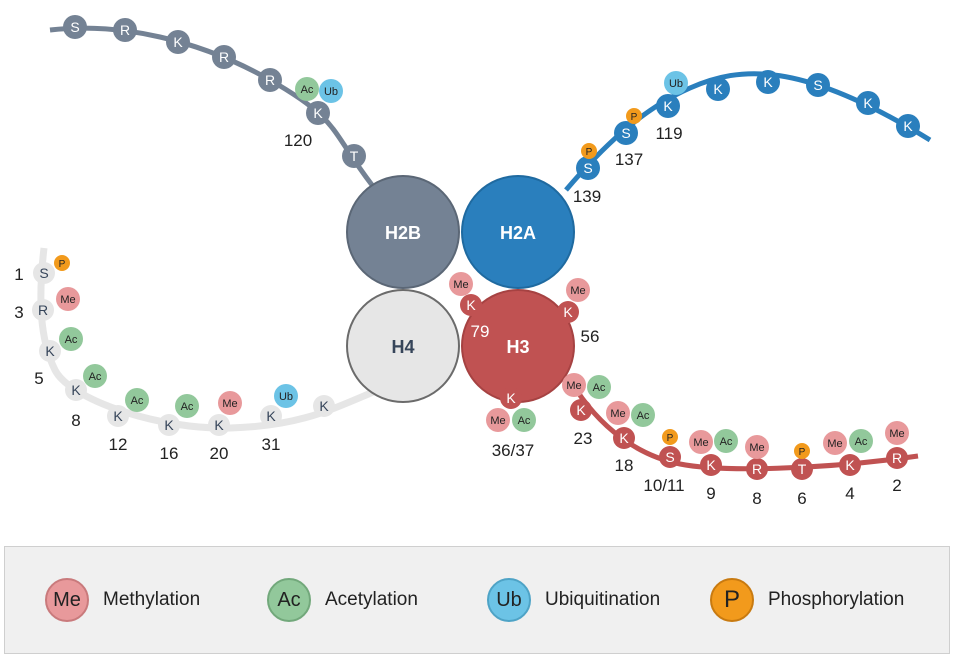 The image size is (958, 661). I want to click on acetylation-icon: Ac, so click(289, 600).